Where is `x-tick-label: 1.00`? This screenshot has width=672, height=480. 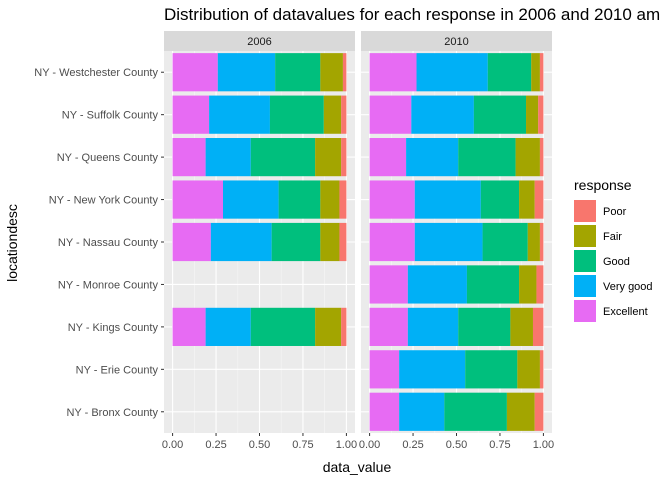 x-tick-label: 1.00 is located at coordinates (543, 445).